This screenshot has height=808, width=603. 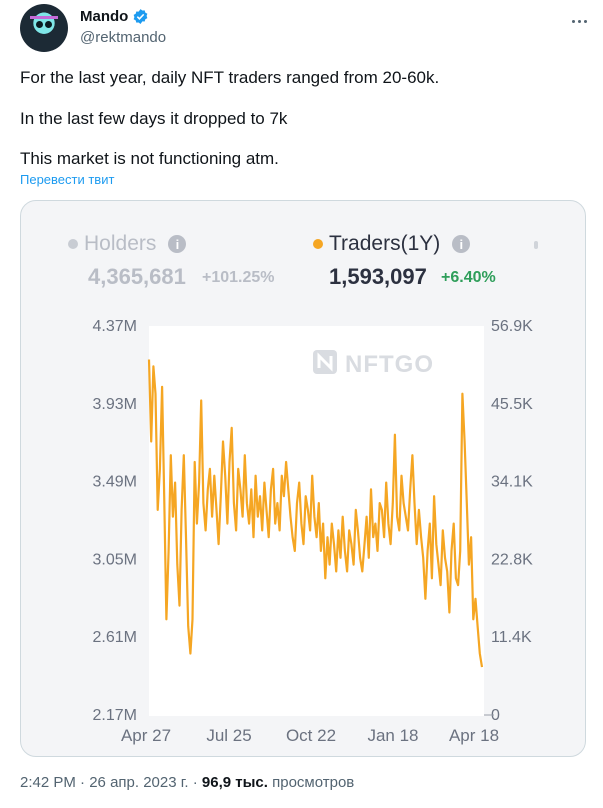 I want to click on holders-label: Holders, so click(x=120, y=243).